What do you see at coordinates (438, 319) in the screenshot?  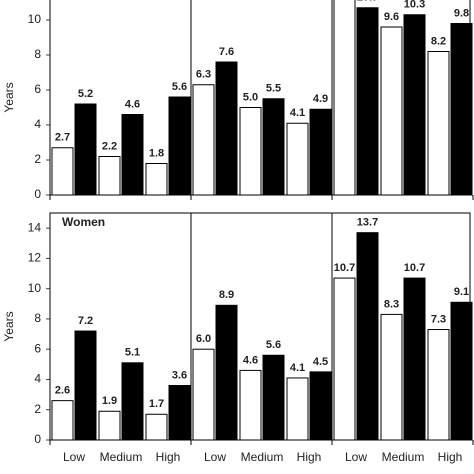 I see `value-label: 7.3` at bounding box center [438, 319].